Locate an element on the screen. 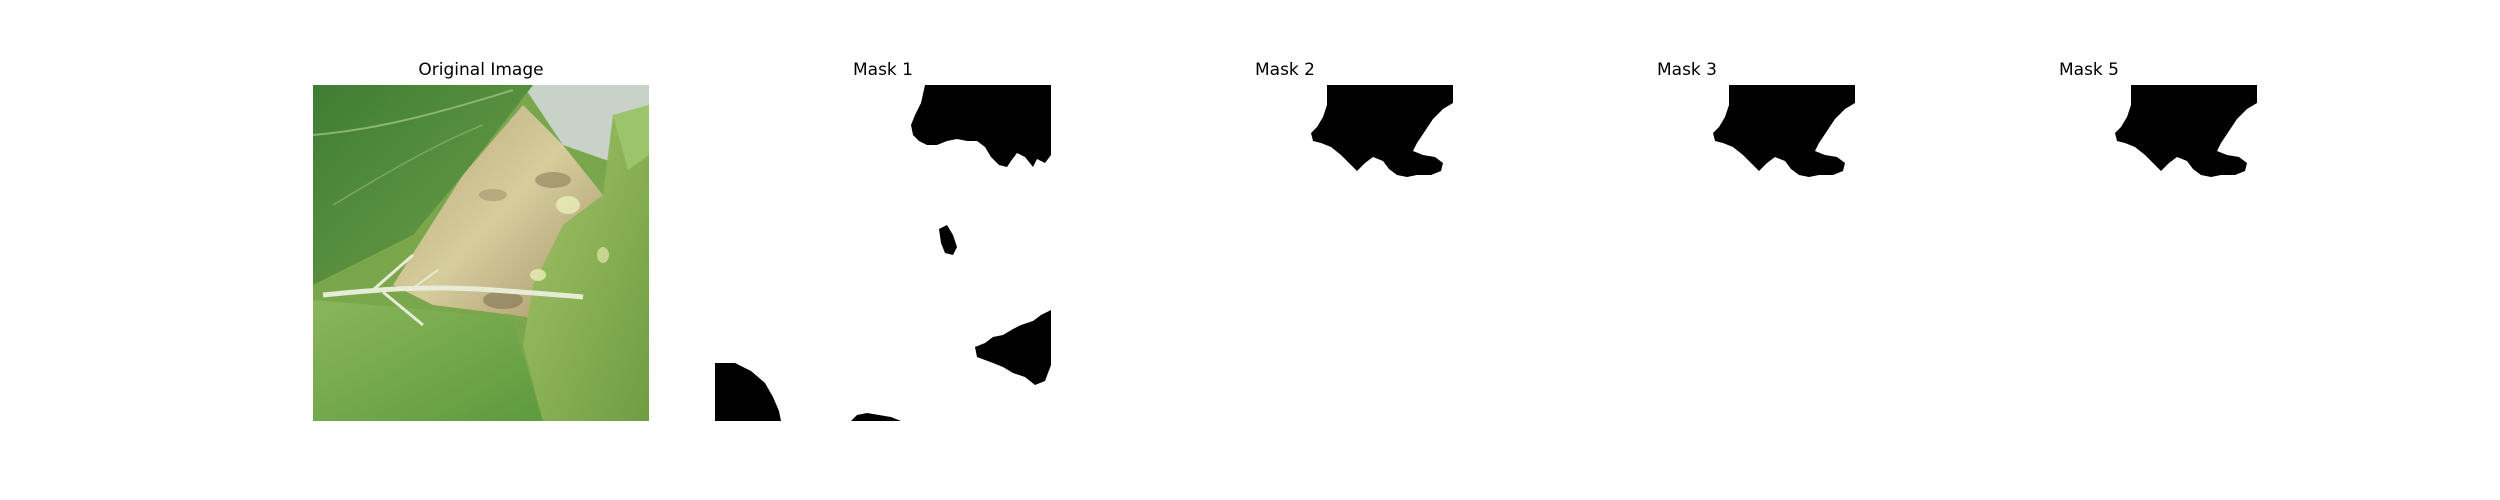  panel-mask-3: Mask 3 is located at coordinates (1687, 250).